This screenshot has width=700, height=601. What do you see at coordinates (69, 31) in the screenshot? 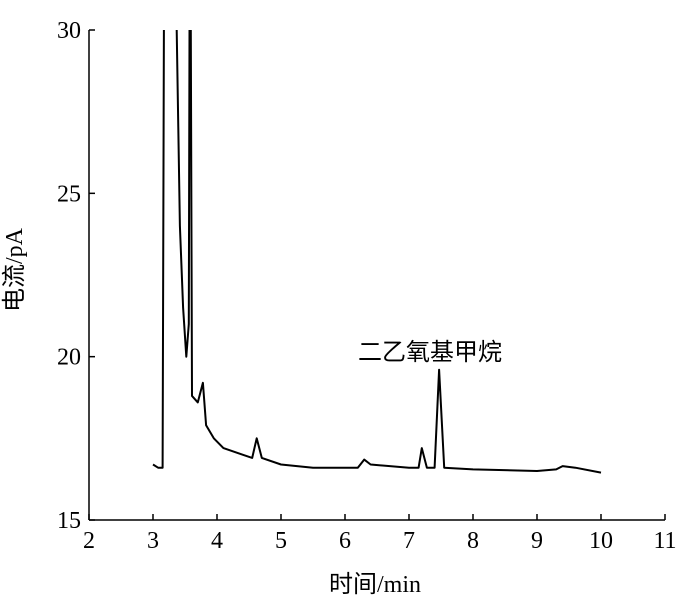
I see `y-tick-label: 30` at bounding box center [69, 31].